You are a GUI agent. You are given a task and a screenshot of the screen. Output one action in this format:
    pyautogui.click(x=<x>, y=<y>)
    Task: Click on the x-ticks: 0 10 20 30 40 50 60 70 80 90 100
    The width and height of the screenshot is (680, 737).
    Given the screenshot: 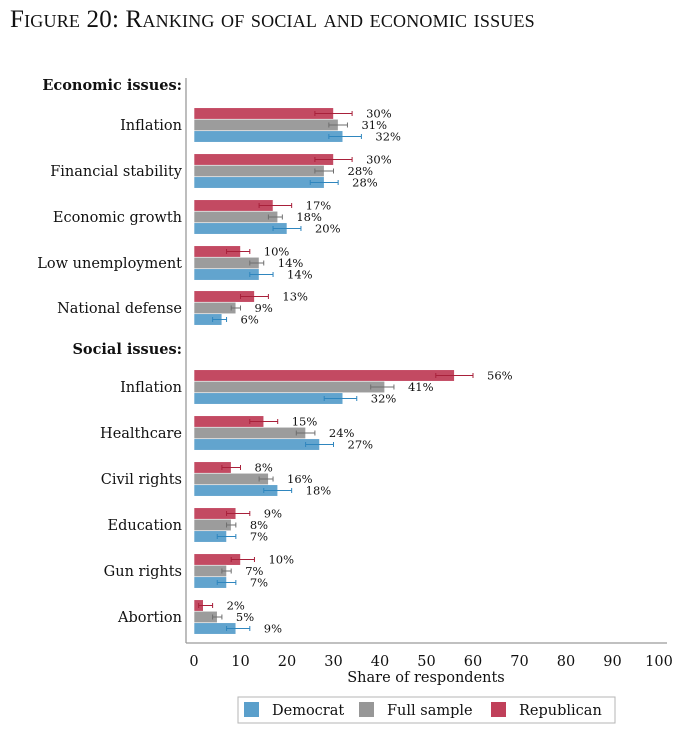 What is the action you would take?
    pyautogui.click(x=430, y=662)
    